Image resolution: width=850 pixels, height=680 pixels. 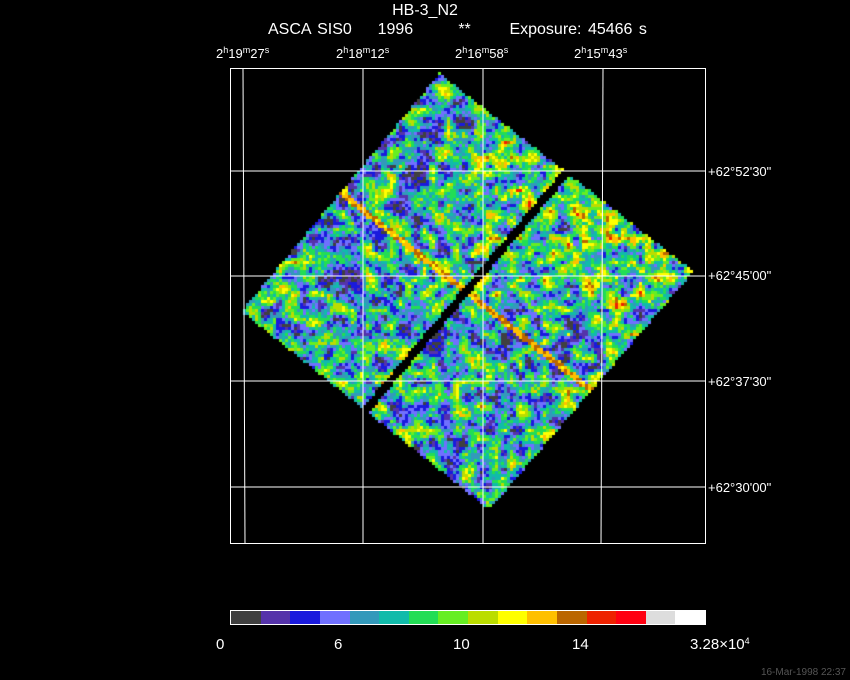 I want to click on dec-label: +62°37'30", so click(x=740, y=381).